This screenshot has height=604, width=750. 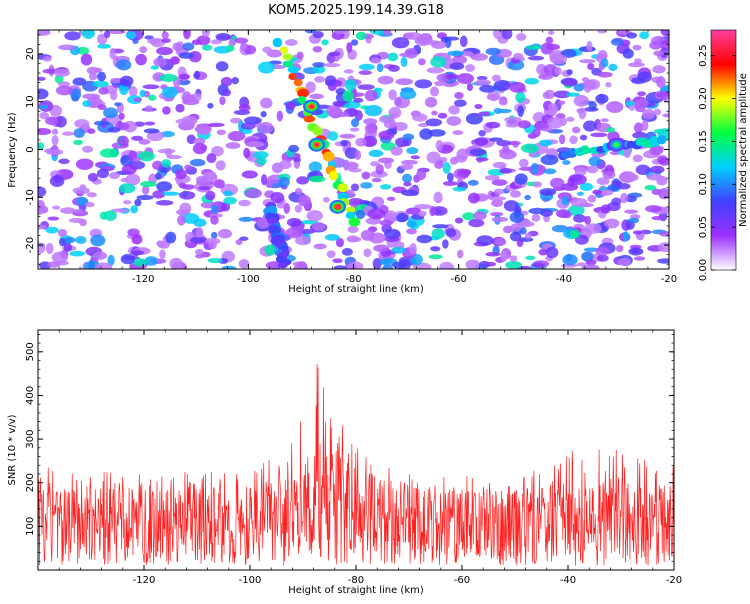 What do you see at coordinates (30, 197) in the screenshot?
I see `heatmap-y-tick-label: -10` at bounding box center [30, 197].